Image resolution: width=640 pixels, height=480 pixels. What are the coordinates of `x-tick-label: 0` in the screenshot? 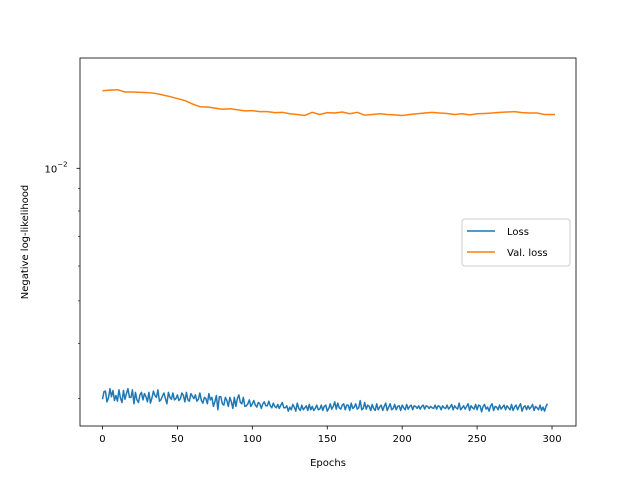 It's located at (102, 439).